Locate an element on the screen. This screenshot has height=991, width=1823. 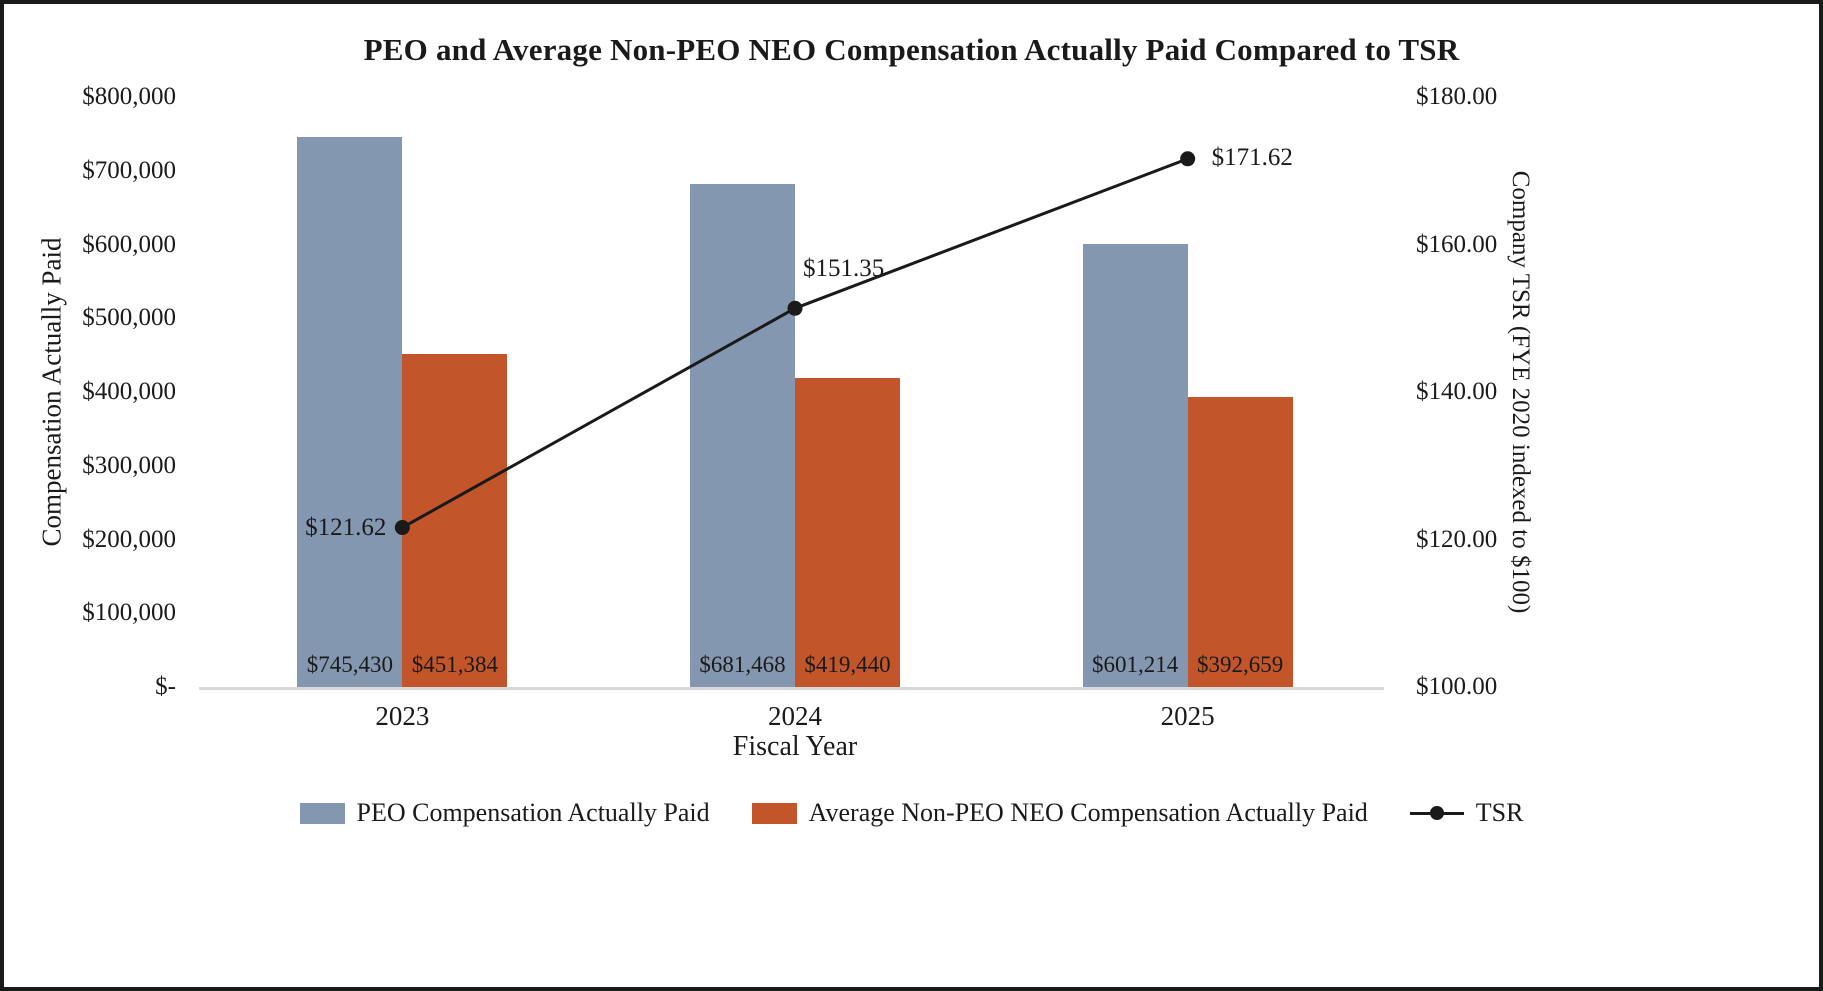
legend-swatch-tsr-line-marker-icon is located at coordinates (1436, 813).